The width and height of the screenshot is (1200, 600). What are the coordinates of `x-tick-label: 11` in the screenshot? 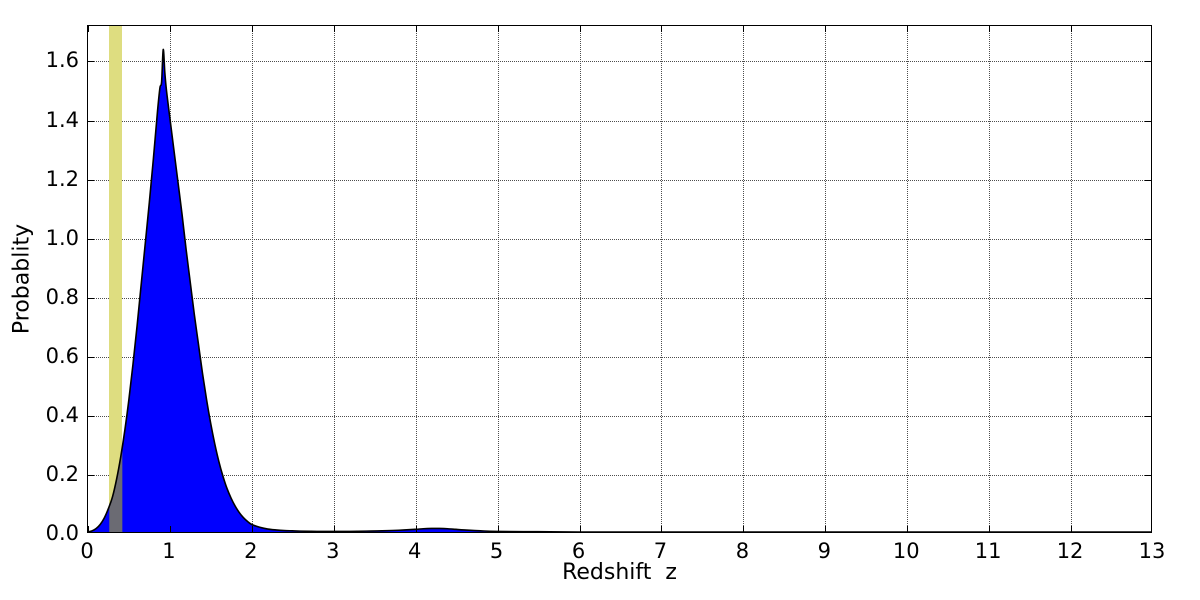 It's located at (988, 551).